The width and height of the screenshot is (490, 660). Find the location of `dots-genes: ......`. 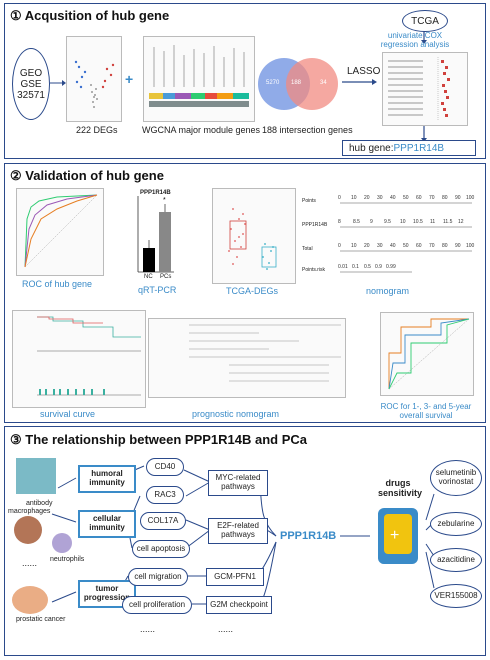

dots-genes: ...... is located at coordinates (148, 629).